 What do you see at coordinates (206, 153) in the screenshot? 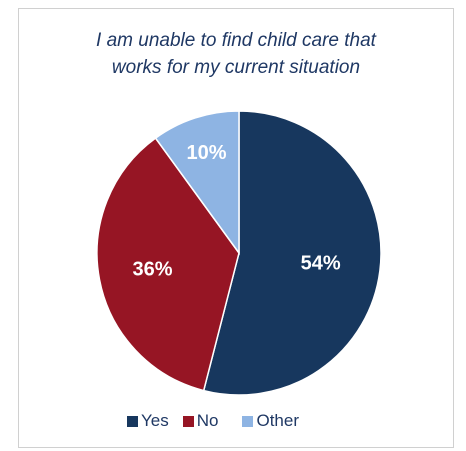
I see `pie-label-other: 10%` at bounding box center [206, 153].